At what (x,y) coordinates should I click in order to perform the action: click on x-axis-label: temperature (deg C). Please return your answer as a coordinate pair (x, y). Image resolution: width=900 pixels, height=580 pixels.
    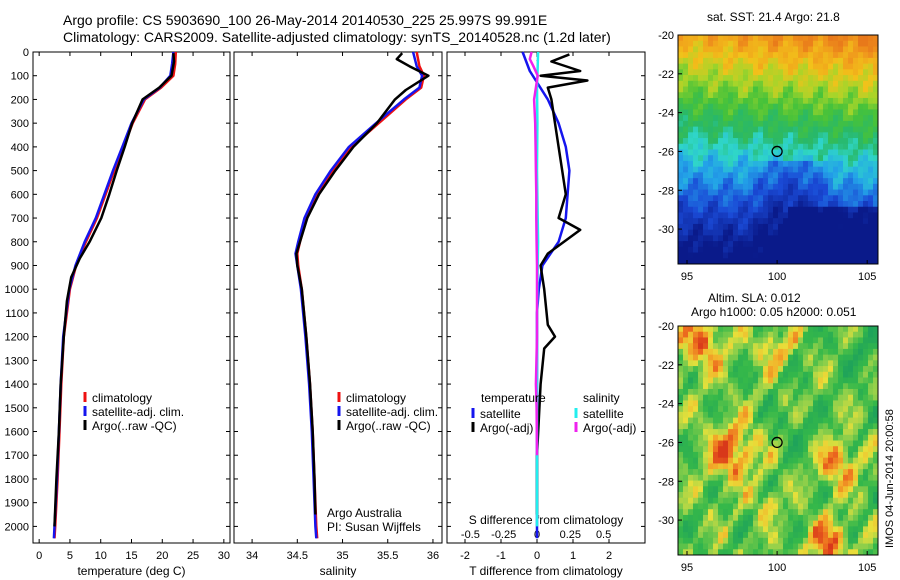
    Looking at the image, I should click on (131, 571).